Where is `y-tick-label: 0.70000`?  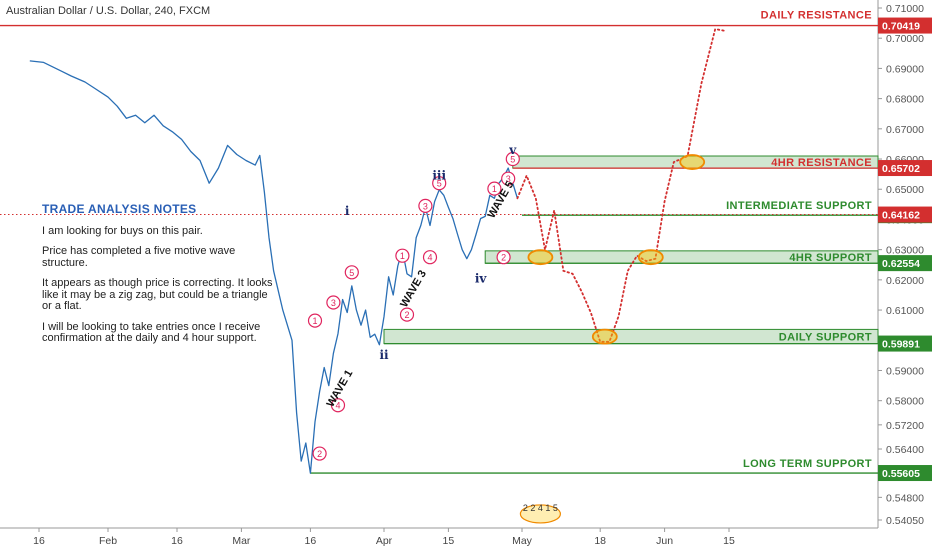 y-tick-label: 0.70000 is located at coordinates (905, 39).